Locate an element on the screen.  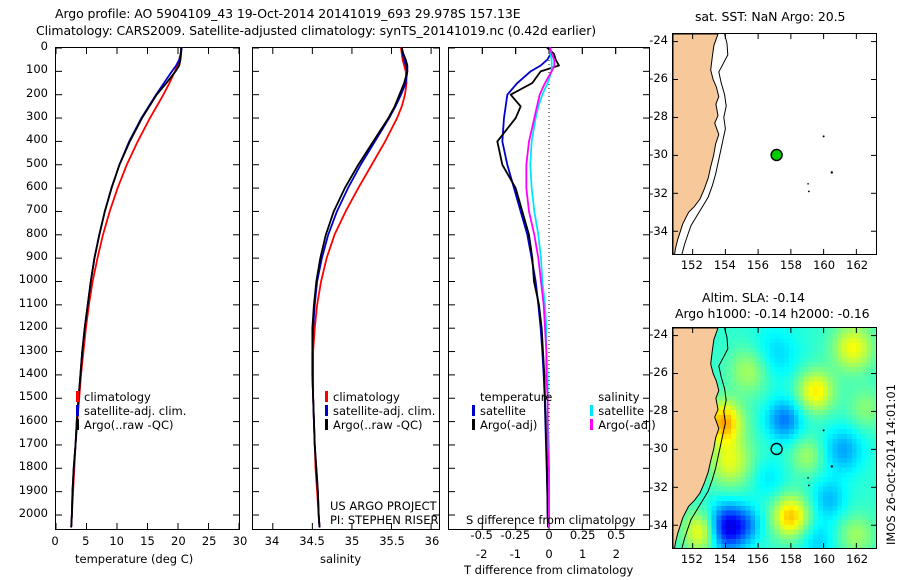
axis-tick-label: -1 is located at coordinates (515, 554).